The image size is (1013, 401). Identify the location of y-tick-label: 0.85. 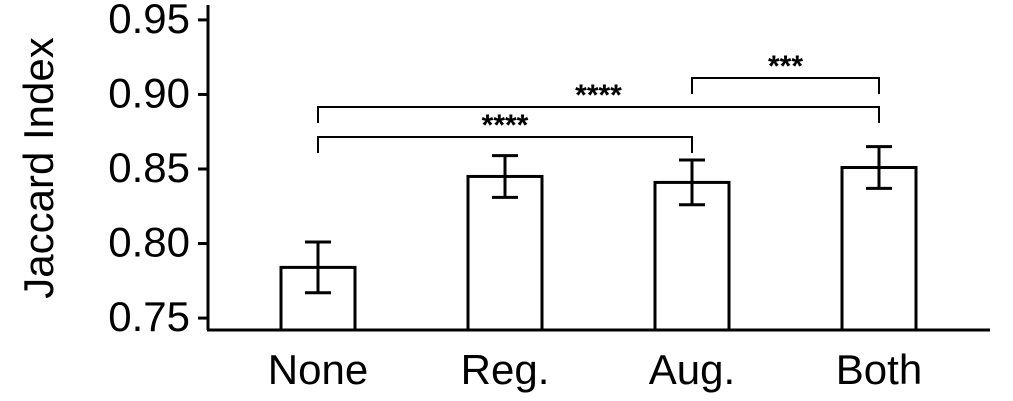
(149, 167).